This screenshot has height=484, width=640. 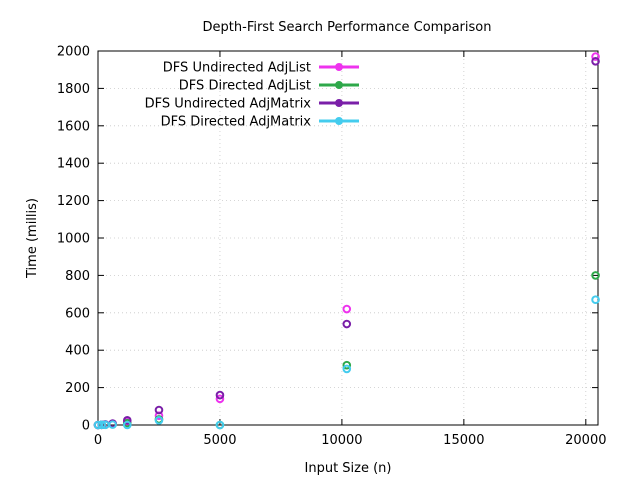 I want to click on legend-label: DFS Directed AdjMatrix, so click(x=236, y=122).